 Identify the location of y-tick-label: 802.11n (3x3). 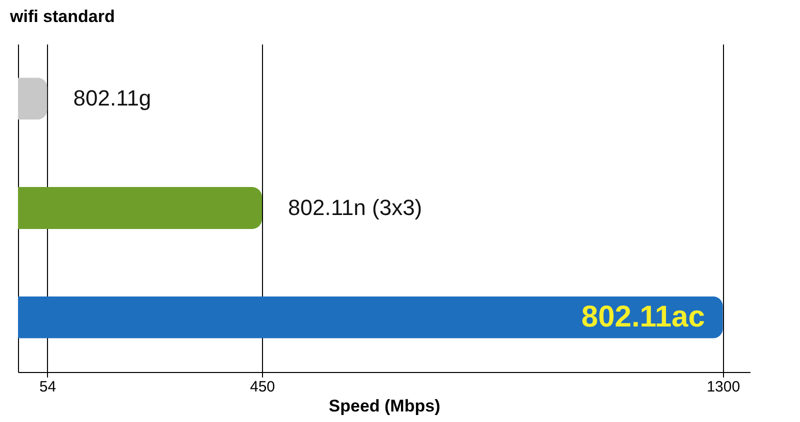
(355, 207).